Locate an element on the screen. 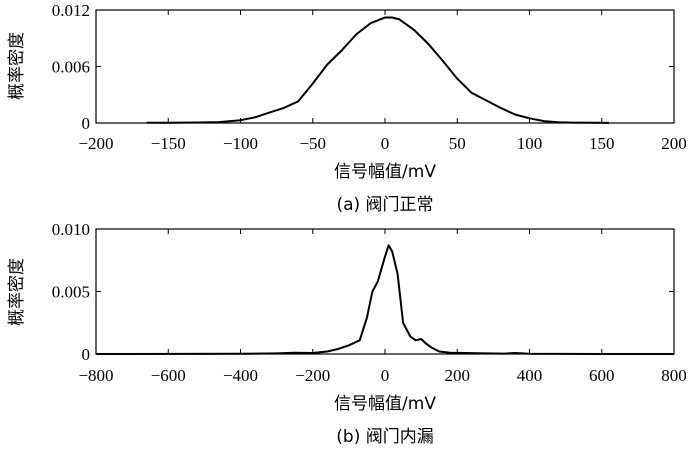  x-tick-label: −600 is located at coordinates (168, 375).